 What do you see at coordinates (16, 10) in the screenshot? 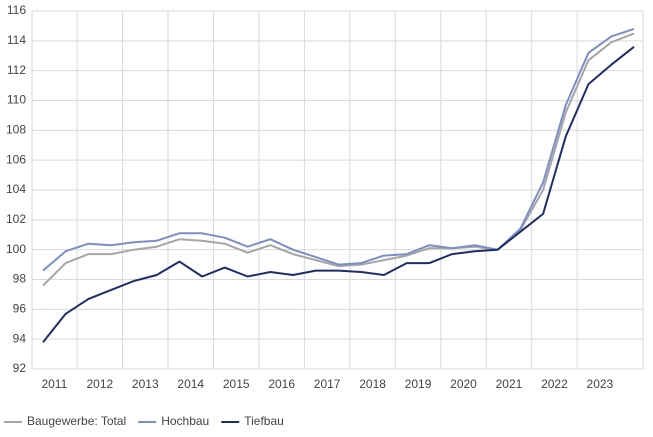
I see `y-tick-label: 116` at bounding box center [16, 10].